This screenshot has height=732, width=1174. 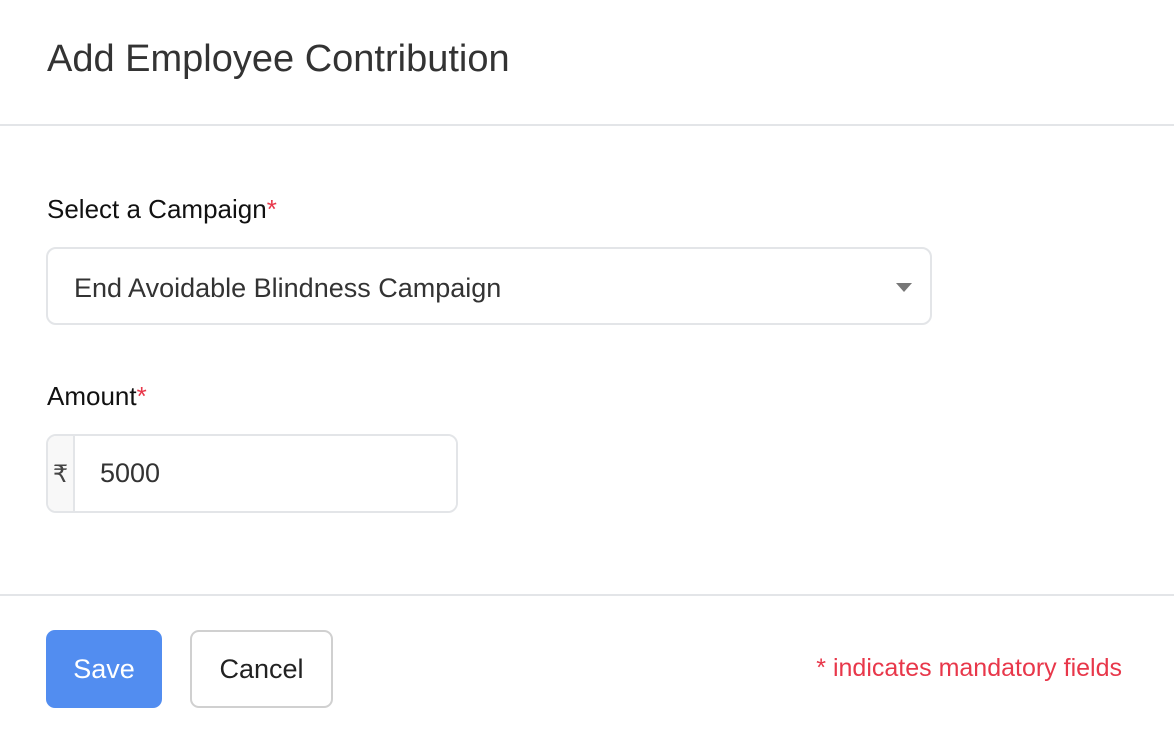 What do you see at coordinates (104, 669) in the screenshot?
I see `save-button: Save` at bounding box center [104, 669].